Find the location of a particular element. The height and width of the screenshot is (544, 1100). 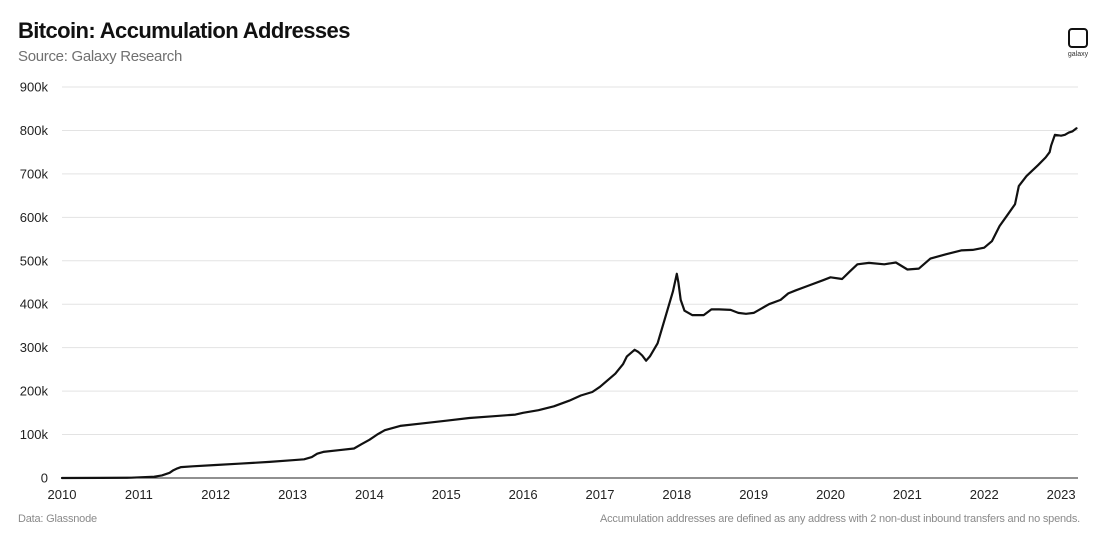

y-axis-tick-labels: 0 100k 200k 300k 400k 500k 600k 700k 800k 900k is located at coordinates (34, 283).